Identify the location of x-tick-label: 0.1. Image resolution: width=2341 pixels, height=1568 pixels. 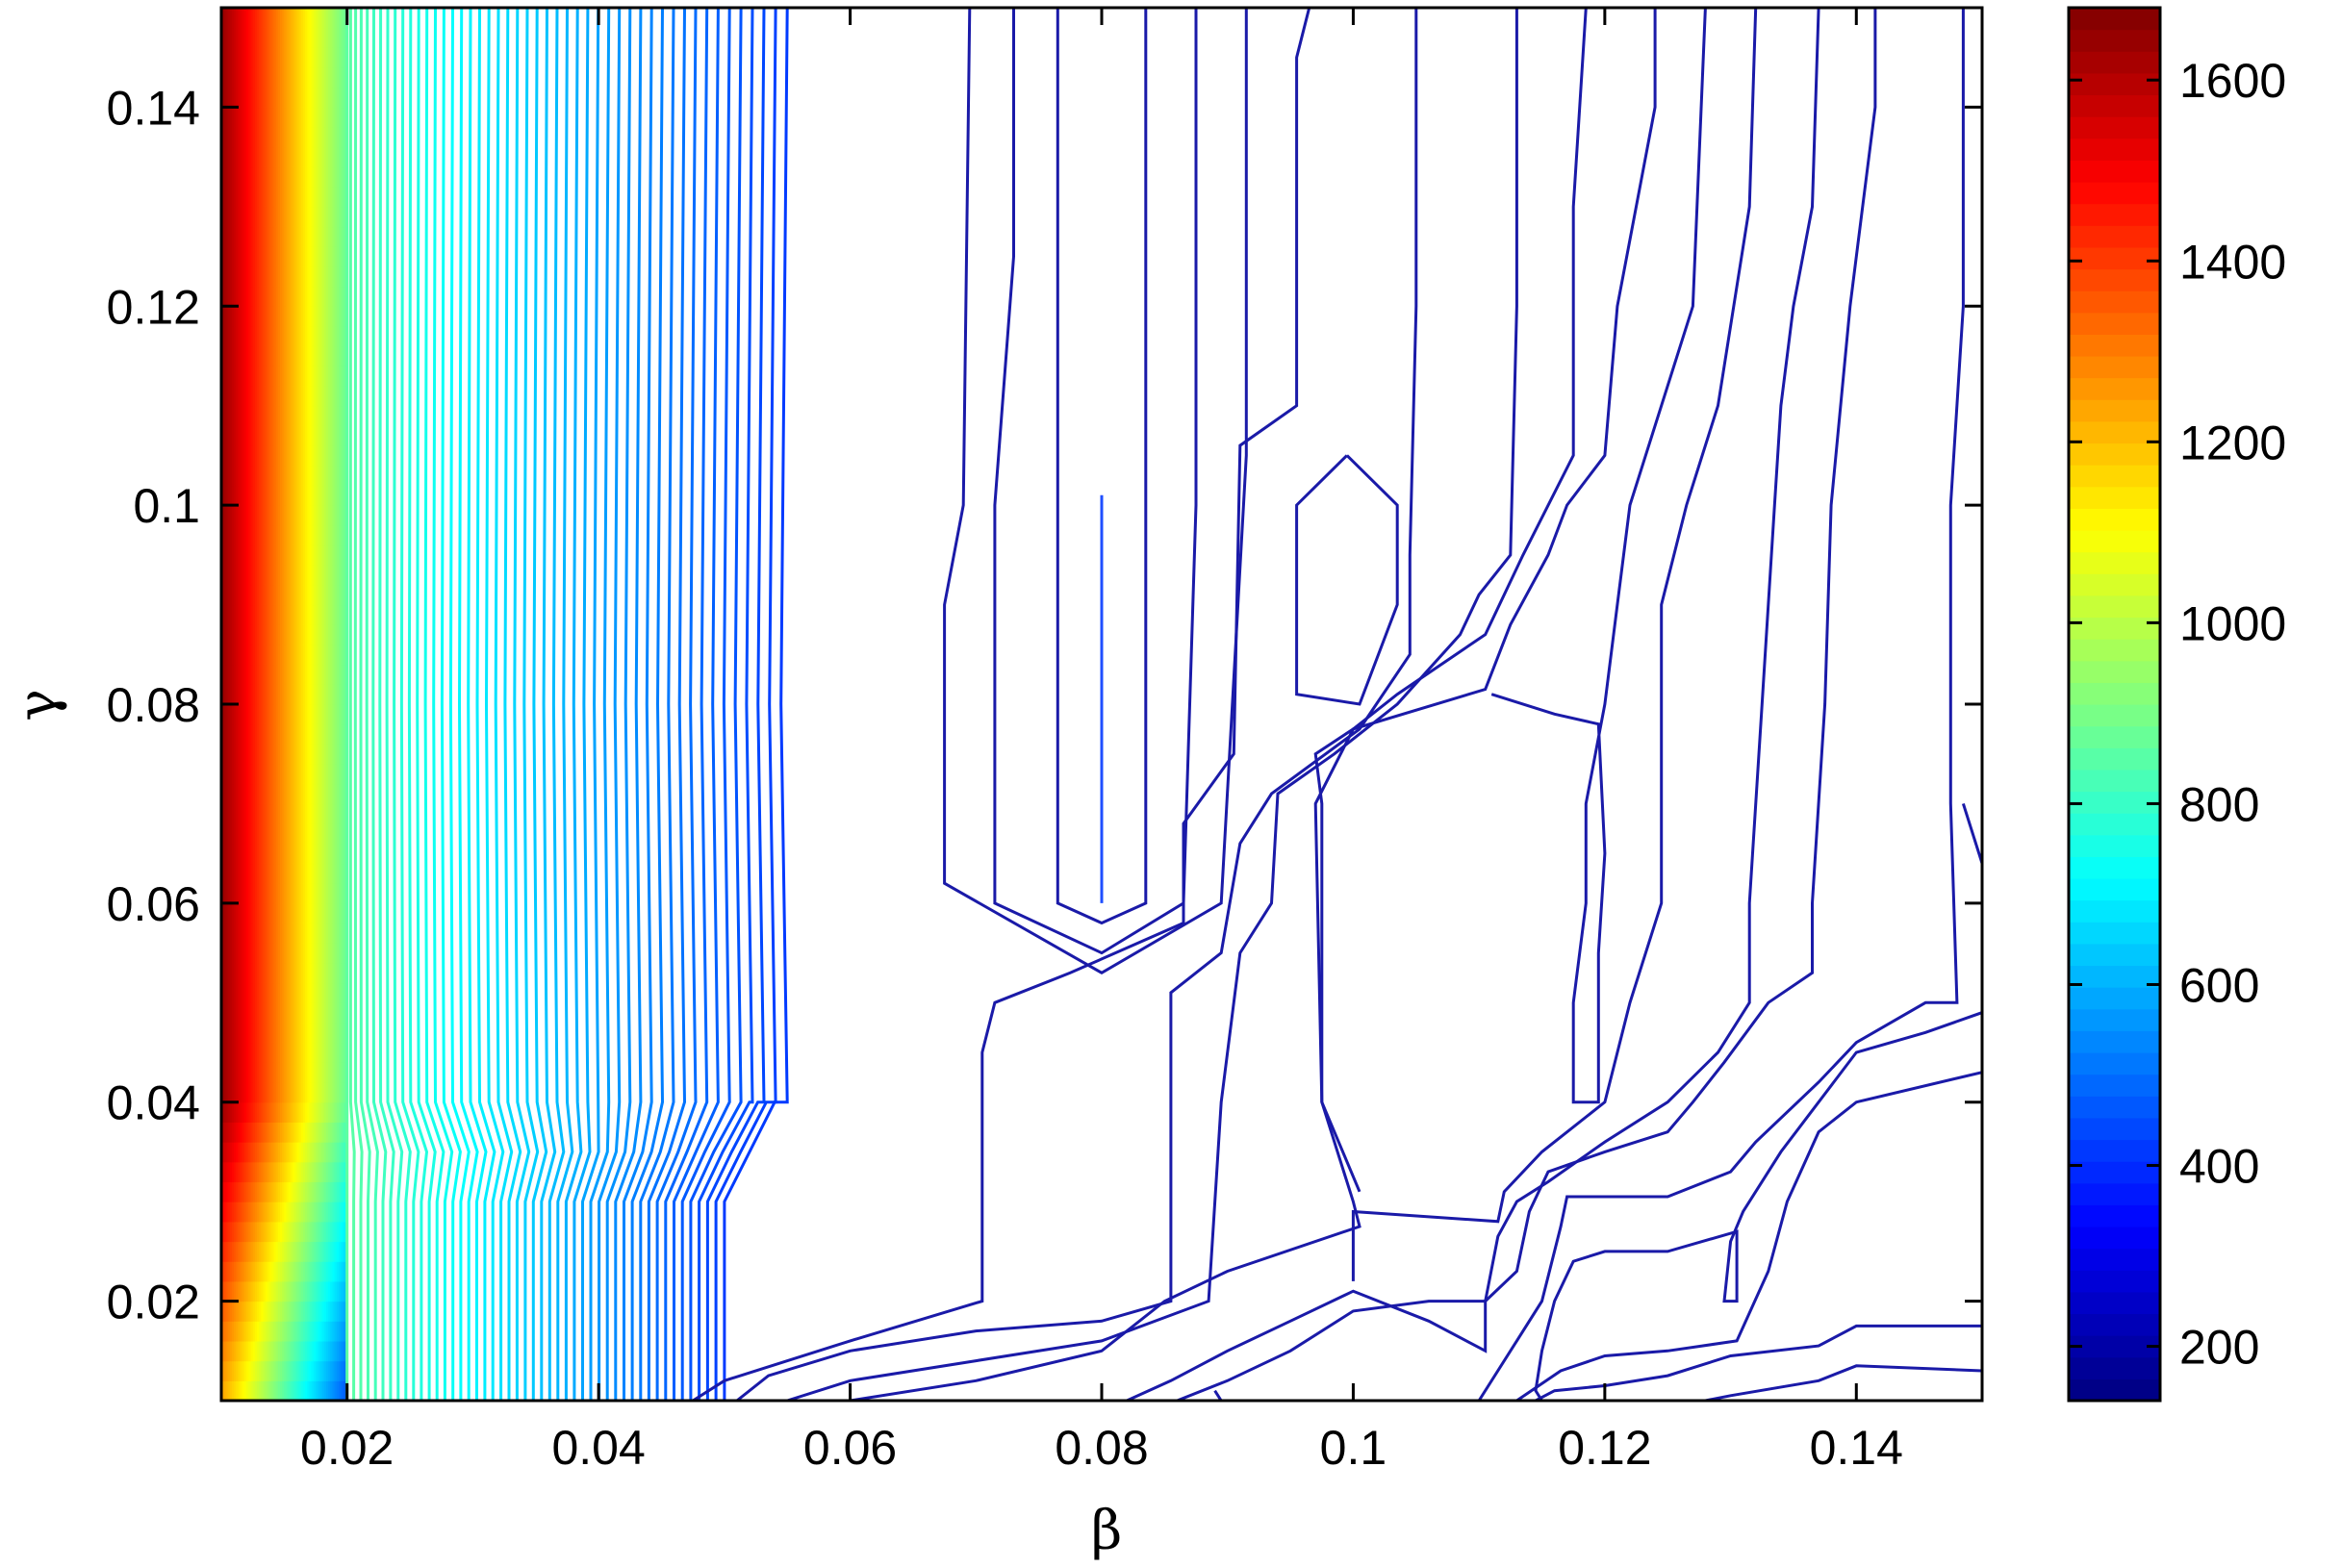
(1353, 1448).